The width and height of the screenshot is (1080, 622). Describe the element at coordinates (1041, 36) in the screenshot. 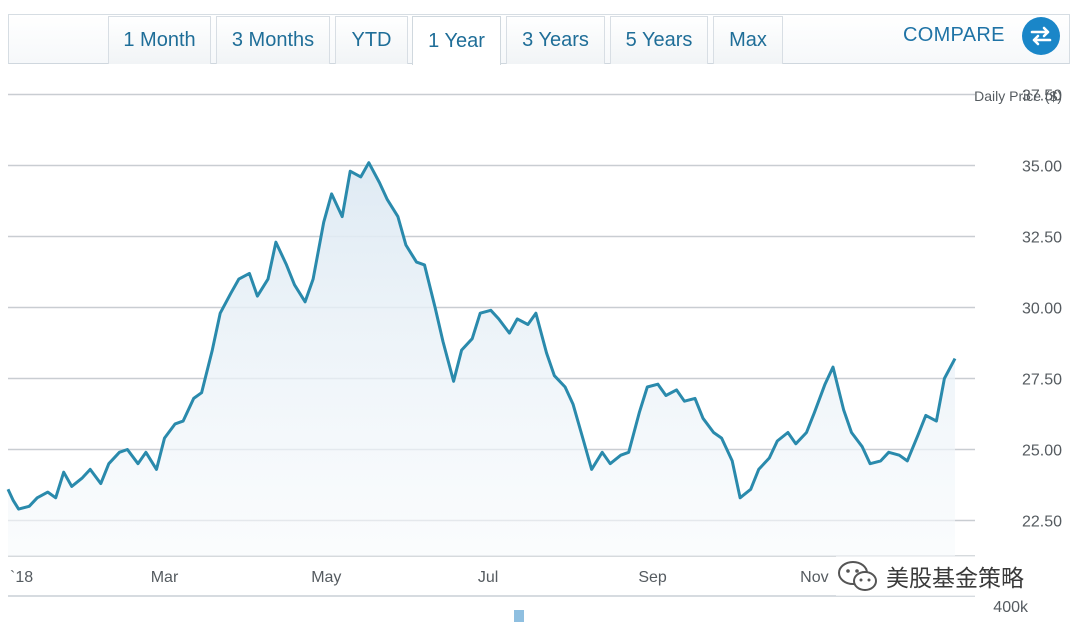

I see `swap-arrows-icon` at that location.